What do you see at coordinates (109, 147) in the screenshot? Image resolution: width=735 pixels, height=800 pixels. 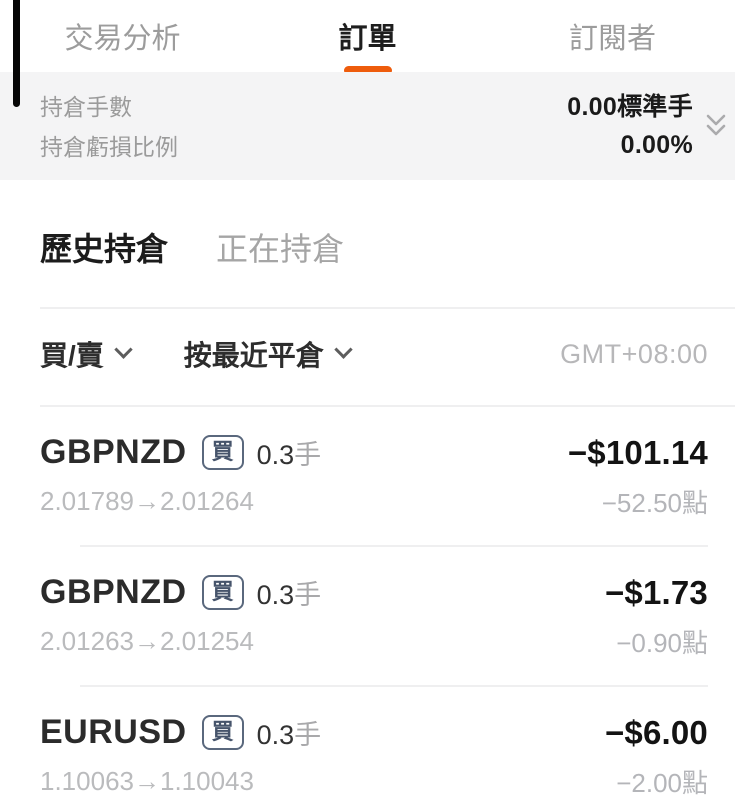 I see `summary-loss-ratio-label: 持倉虧損比例` at bounding box center [109, 147].